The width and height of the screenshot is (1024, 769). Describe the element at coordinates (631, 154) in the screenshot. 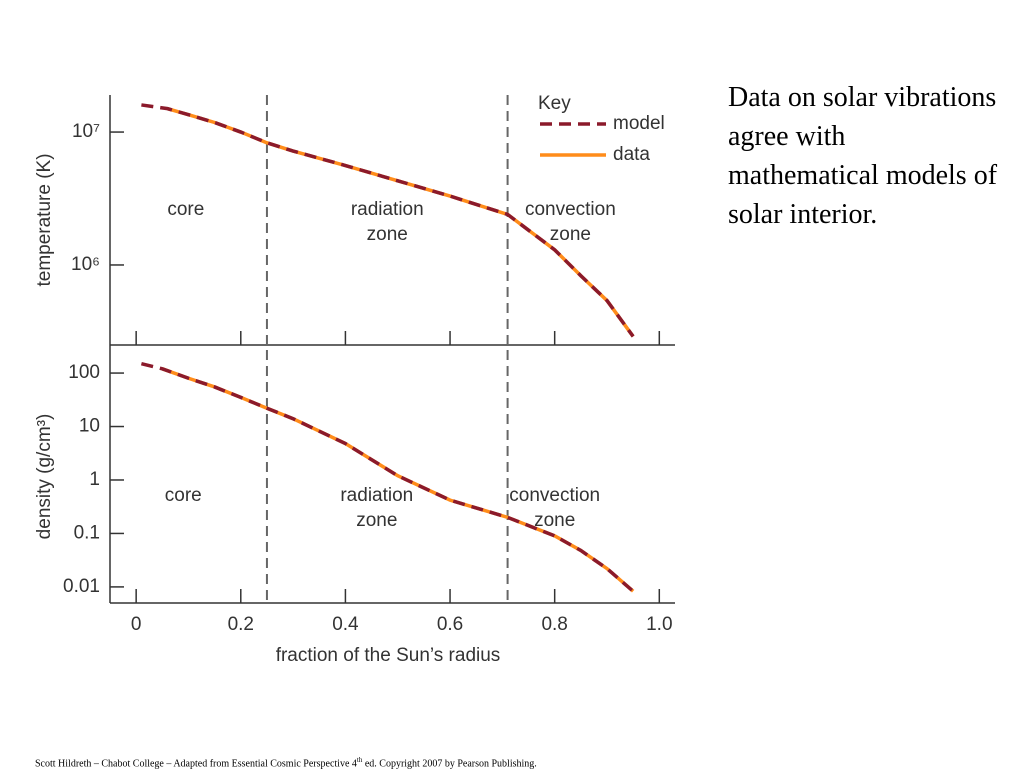

I see `legend-label: data` at that location.